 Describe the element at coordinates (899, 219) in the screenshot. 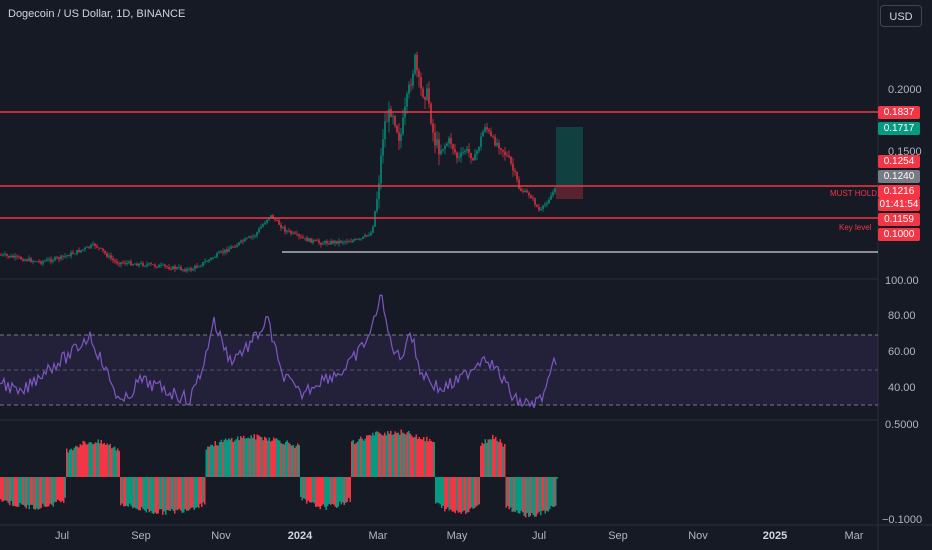

I see `price-tag-0.1159: 0.1159` at that location.